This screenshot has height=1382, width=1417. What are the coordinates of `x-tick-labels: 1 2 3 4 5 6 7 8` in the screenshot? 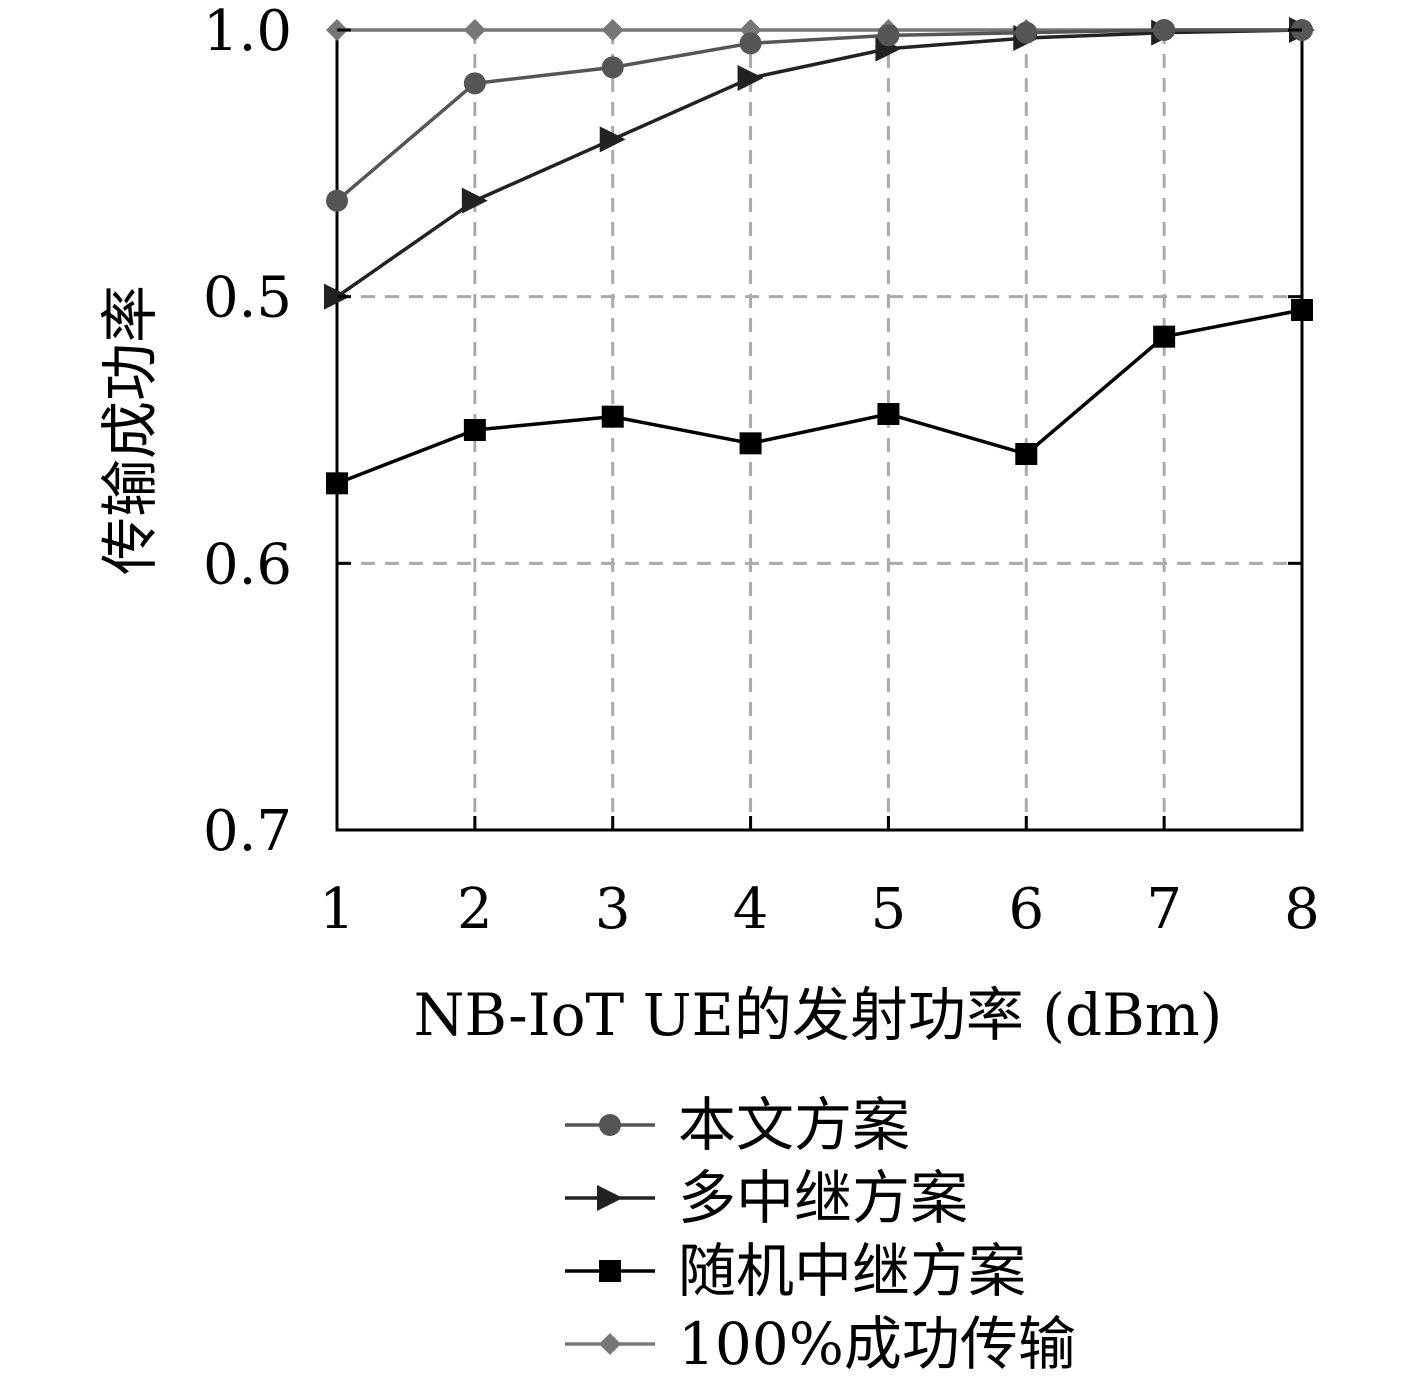 It's located at (819, 879).